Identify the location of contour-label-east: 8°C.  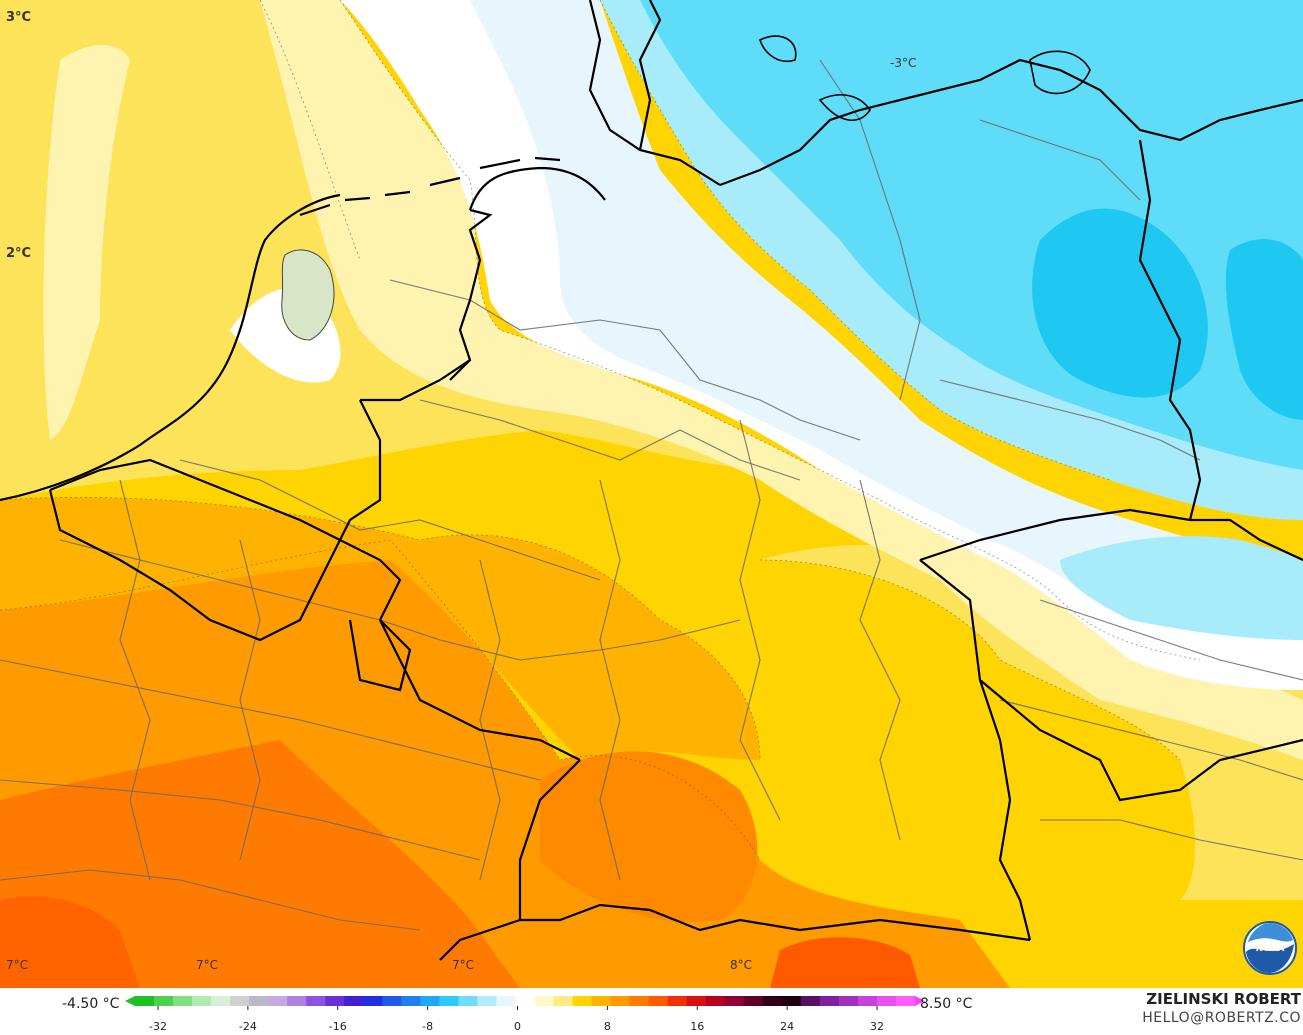
(741, 965).